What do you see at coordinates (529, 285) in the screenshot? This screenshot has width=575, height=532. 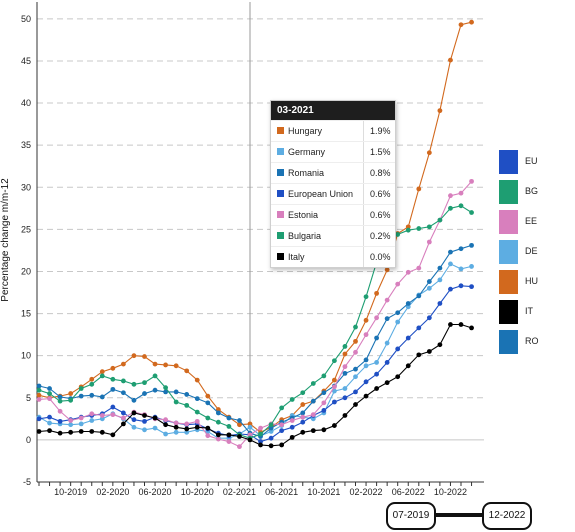 I see `legend-item-hu: HU` at bounding box center [529, 285].